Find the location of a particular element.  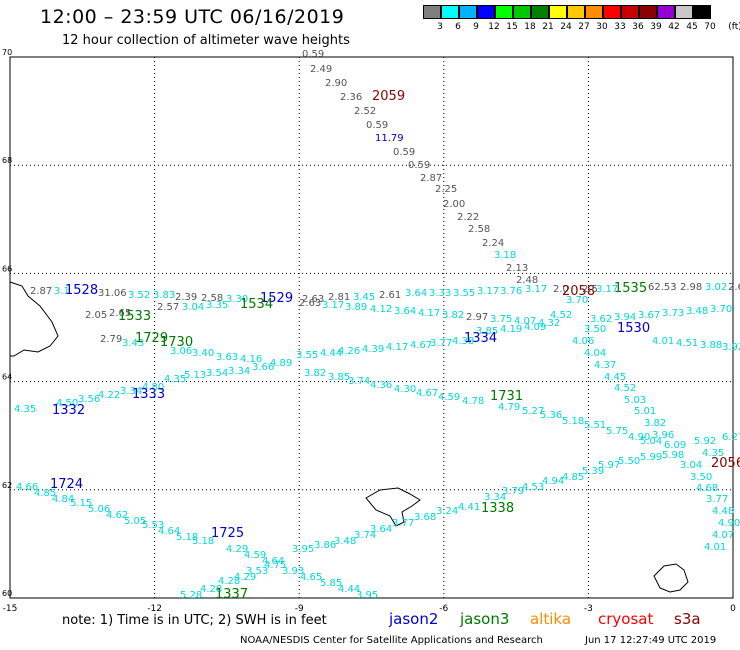

wave-height-value: 4.84 is located at coordinates (63, 499).